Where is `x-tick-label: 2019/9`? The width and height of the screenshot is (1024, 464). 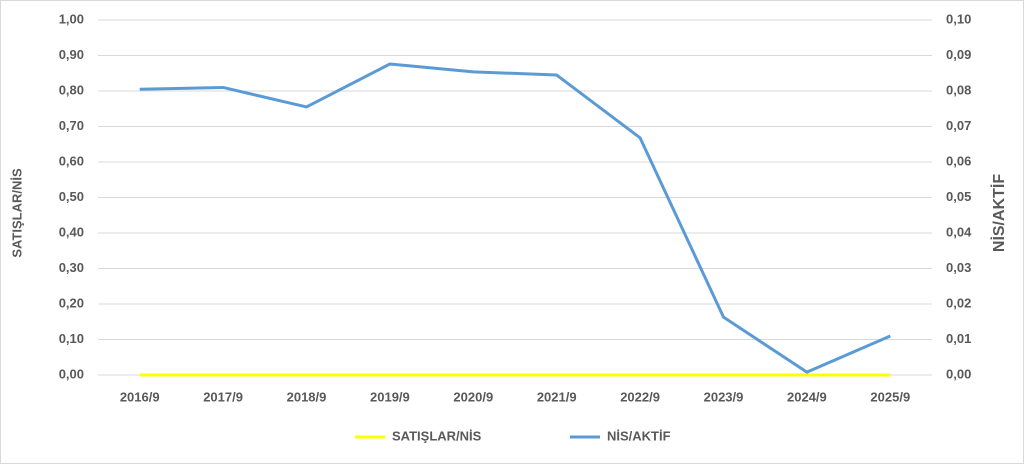
x-tick-label: 2019/9 is located at coordinates (390, 396).